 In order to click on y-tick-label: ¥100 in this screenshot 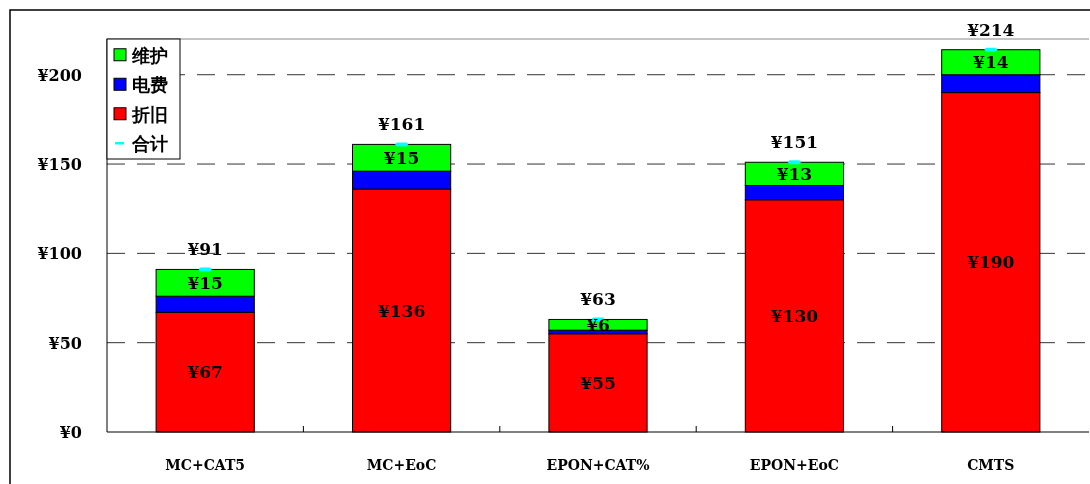, I will do `click(59, 254)`.